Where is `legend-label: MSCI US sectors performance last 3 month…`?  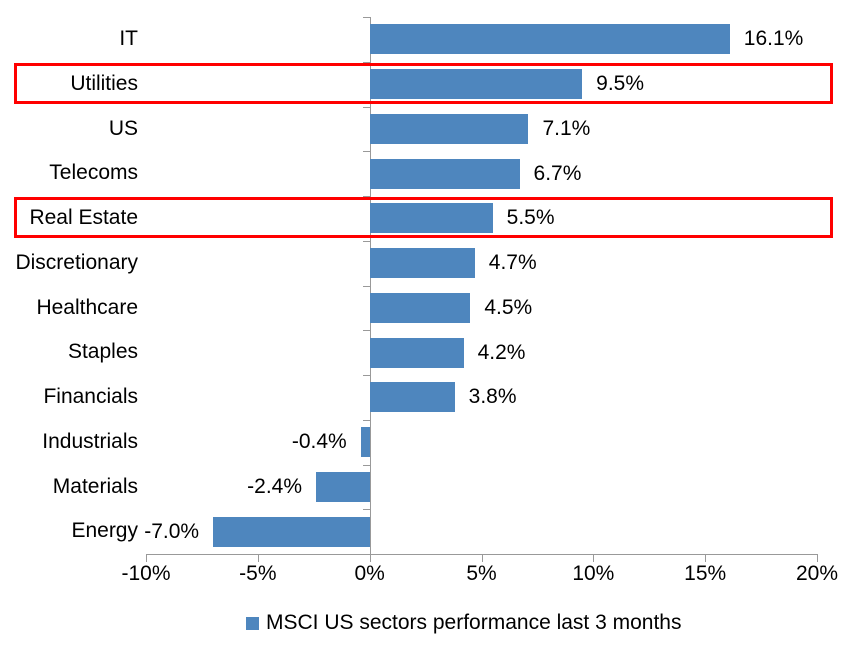
legend-label: MSCI US sectors performance last 3 month… is located at coordinates (474, 622).